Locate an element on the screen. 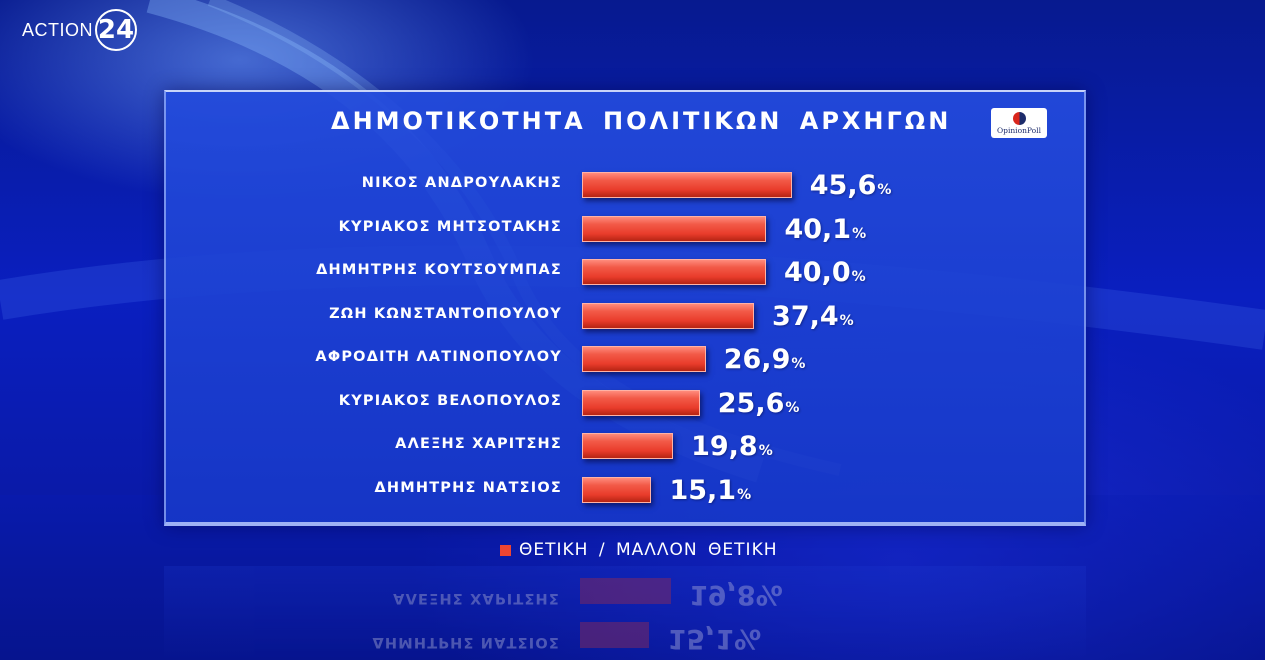  bar-value-label: 40,1% is located at coordinates (825, 229).